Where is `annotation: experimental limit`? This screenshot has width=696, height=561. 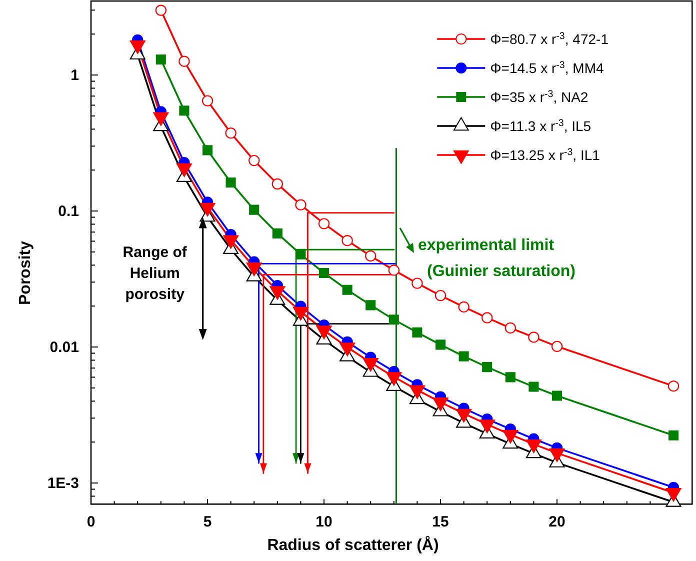
annotation: experimental limit is located at coordinates (486, 245).